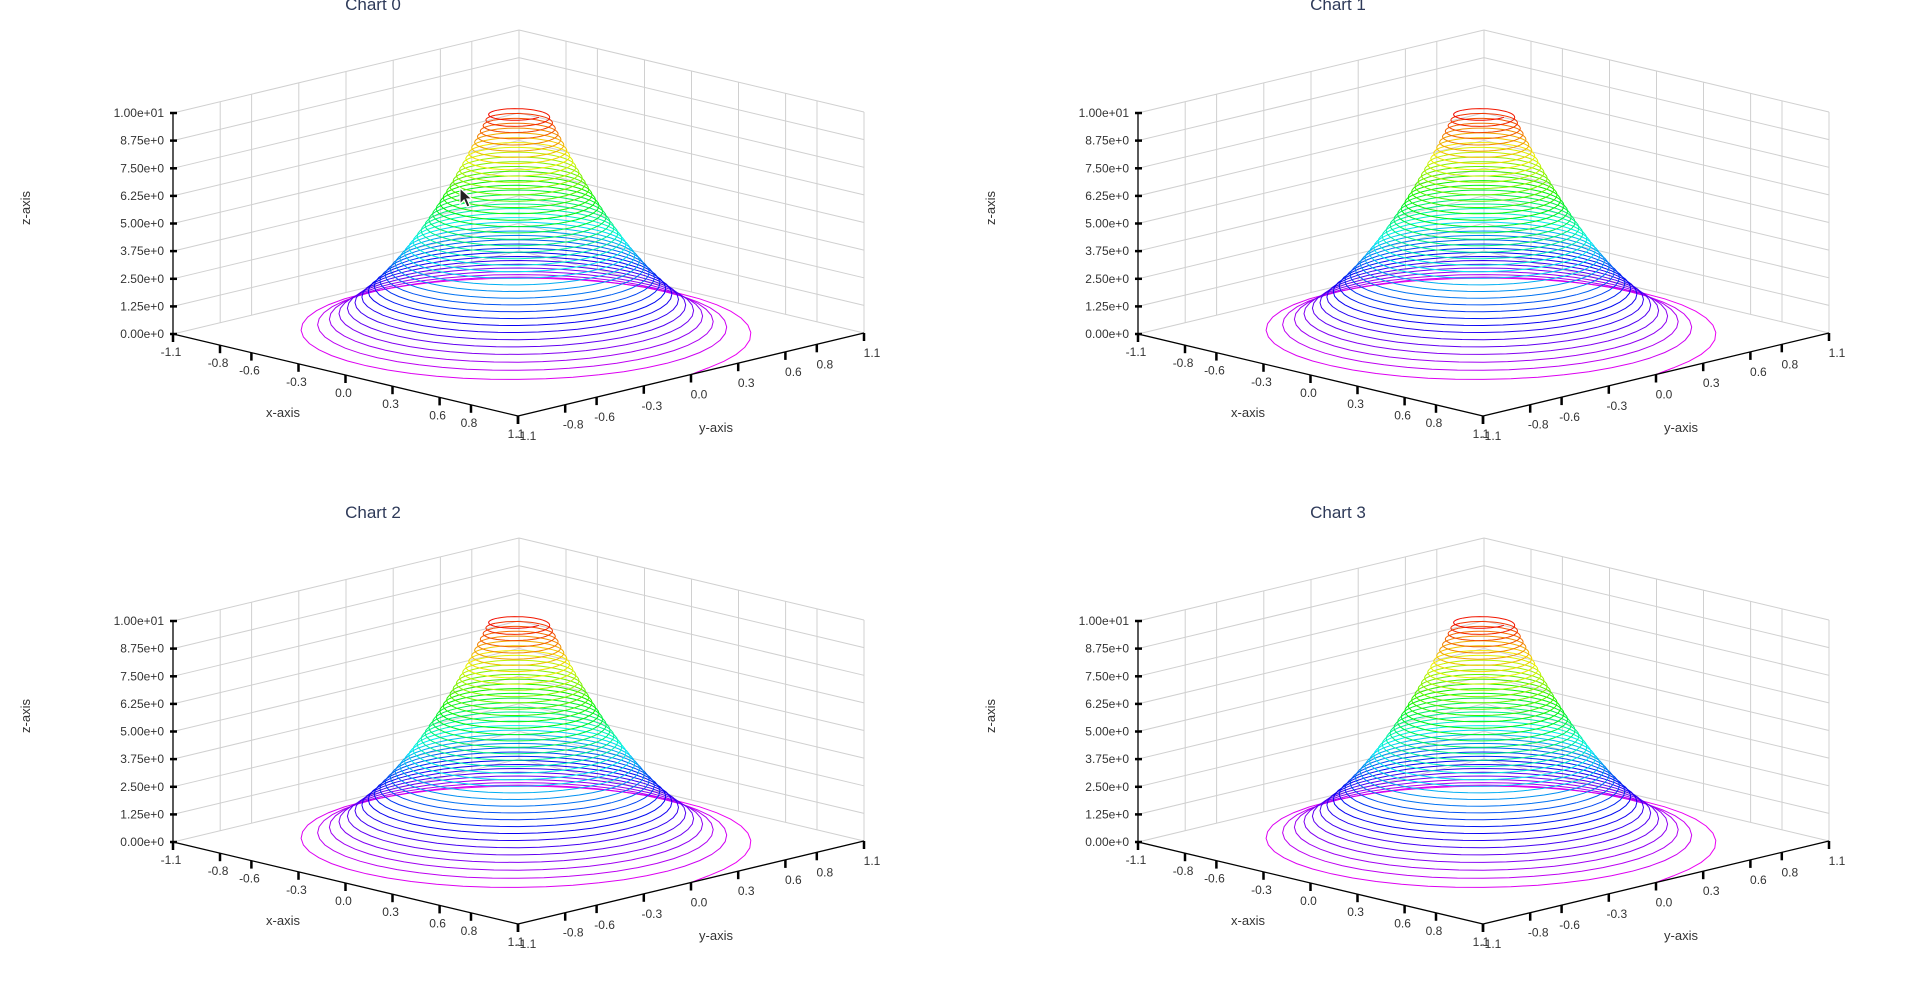 The height and width of the screenshot is (998, 1917). What do you see at coordinates (1214, 371) in the screenshot?
I see `x-tick-label: -0.6` at bounding box center [1214, 371].